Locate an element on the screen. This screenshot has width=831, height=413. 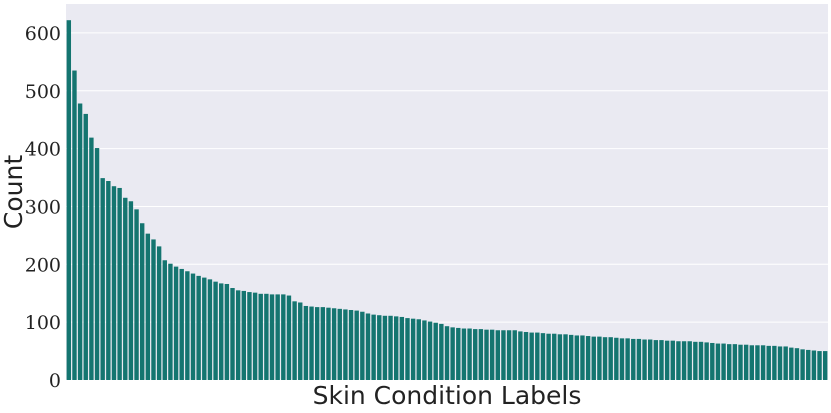
y-tick-label: 100 is located at coordinates (43, 323).